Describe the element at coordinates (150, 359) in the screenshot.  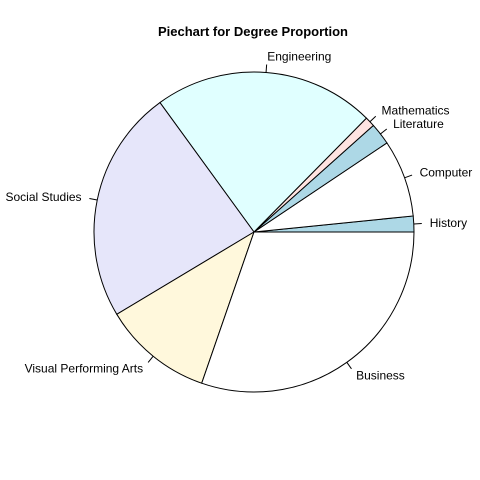
I see `tick-visual-performing-arts` at that location.